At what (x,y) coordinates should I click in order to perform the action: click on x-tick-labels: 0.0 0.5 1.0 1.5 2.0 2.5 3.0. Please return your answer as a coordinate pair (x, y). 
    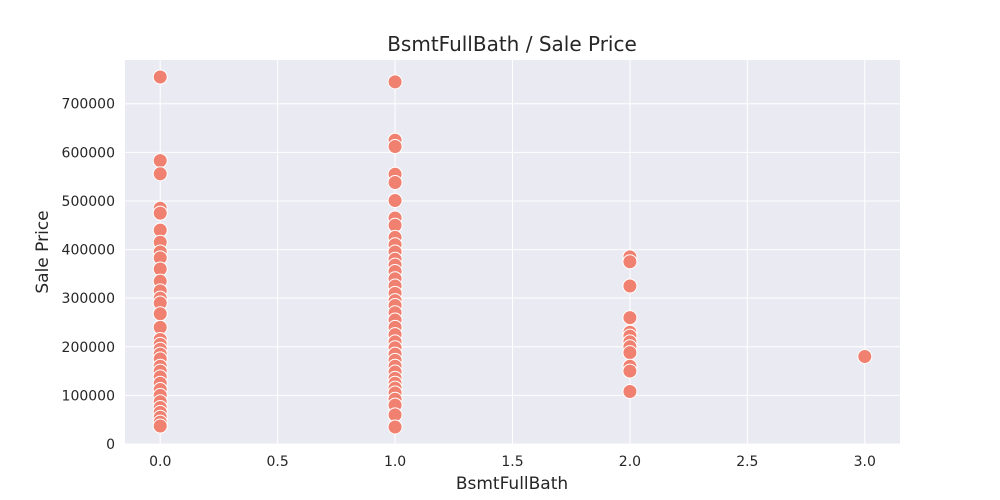
    Looking at the image, I should click on (512, 462).